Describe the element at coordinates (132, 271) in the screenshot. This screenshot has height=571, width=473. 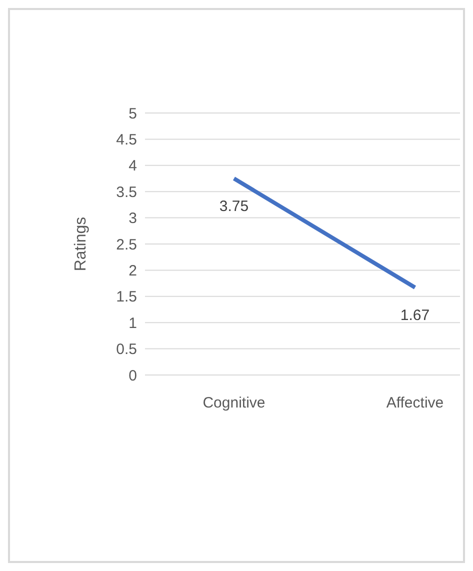
I see `y-tick-label: 2` at that location.